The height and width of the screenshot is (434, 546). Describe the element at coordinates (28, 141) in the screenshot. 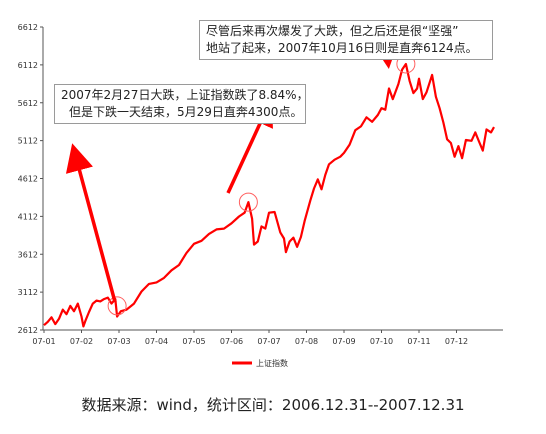

I see `y-tick-label: 5112` at that location.